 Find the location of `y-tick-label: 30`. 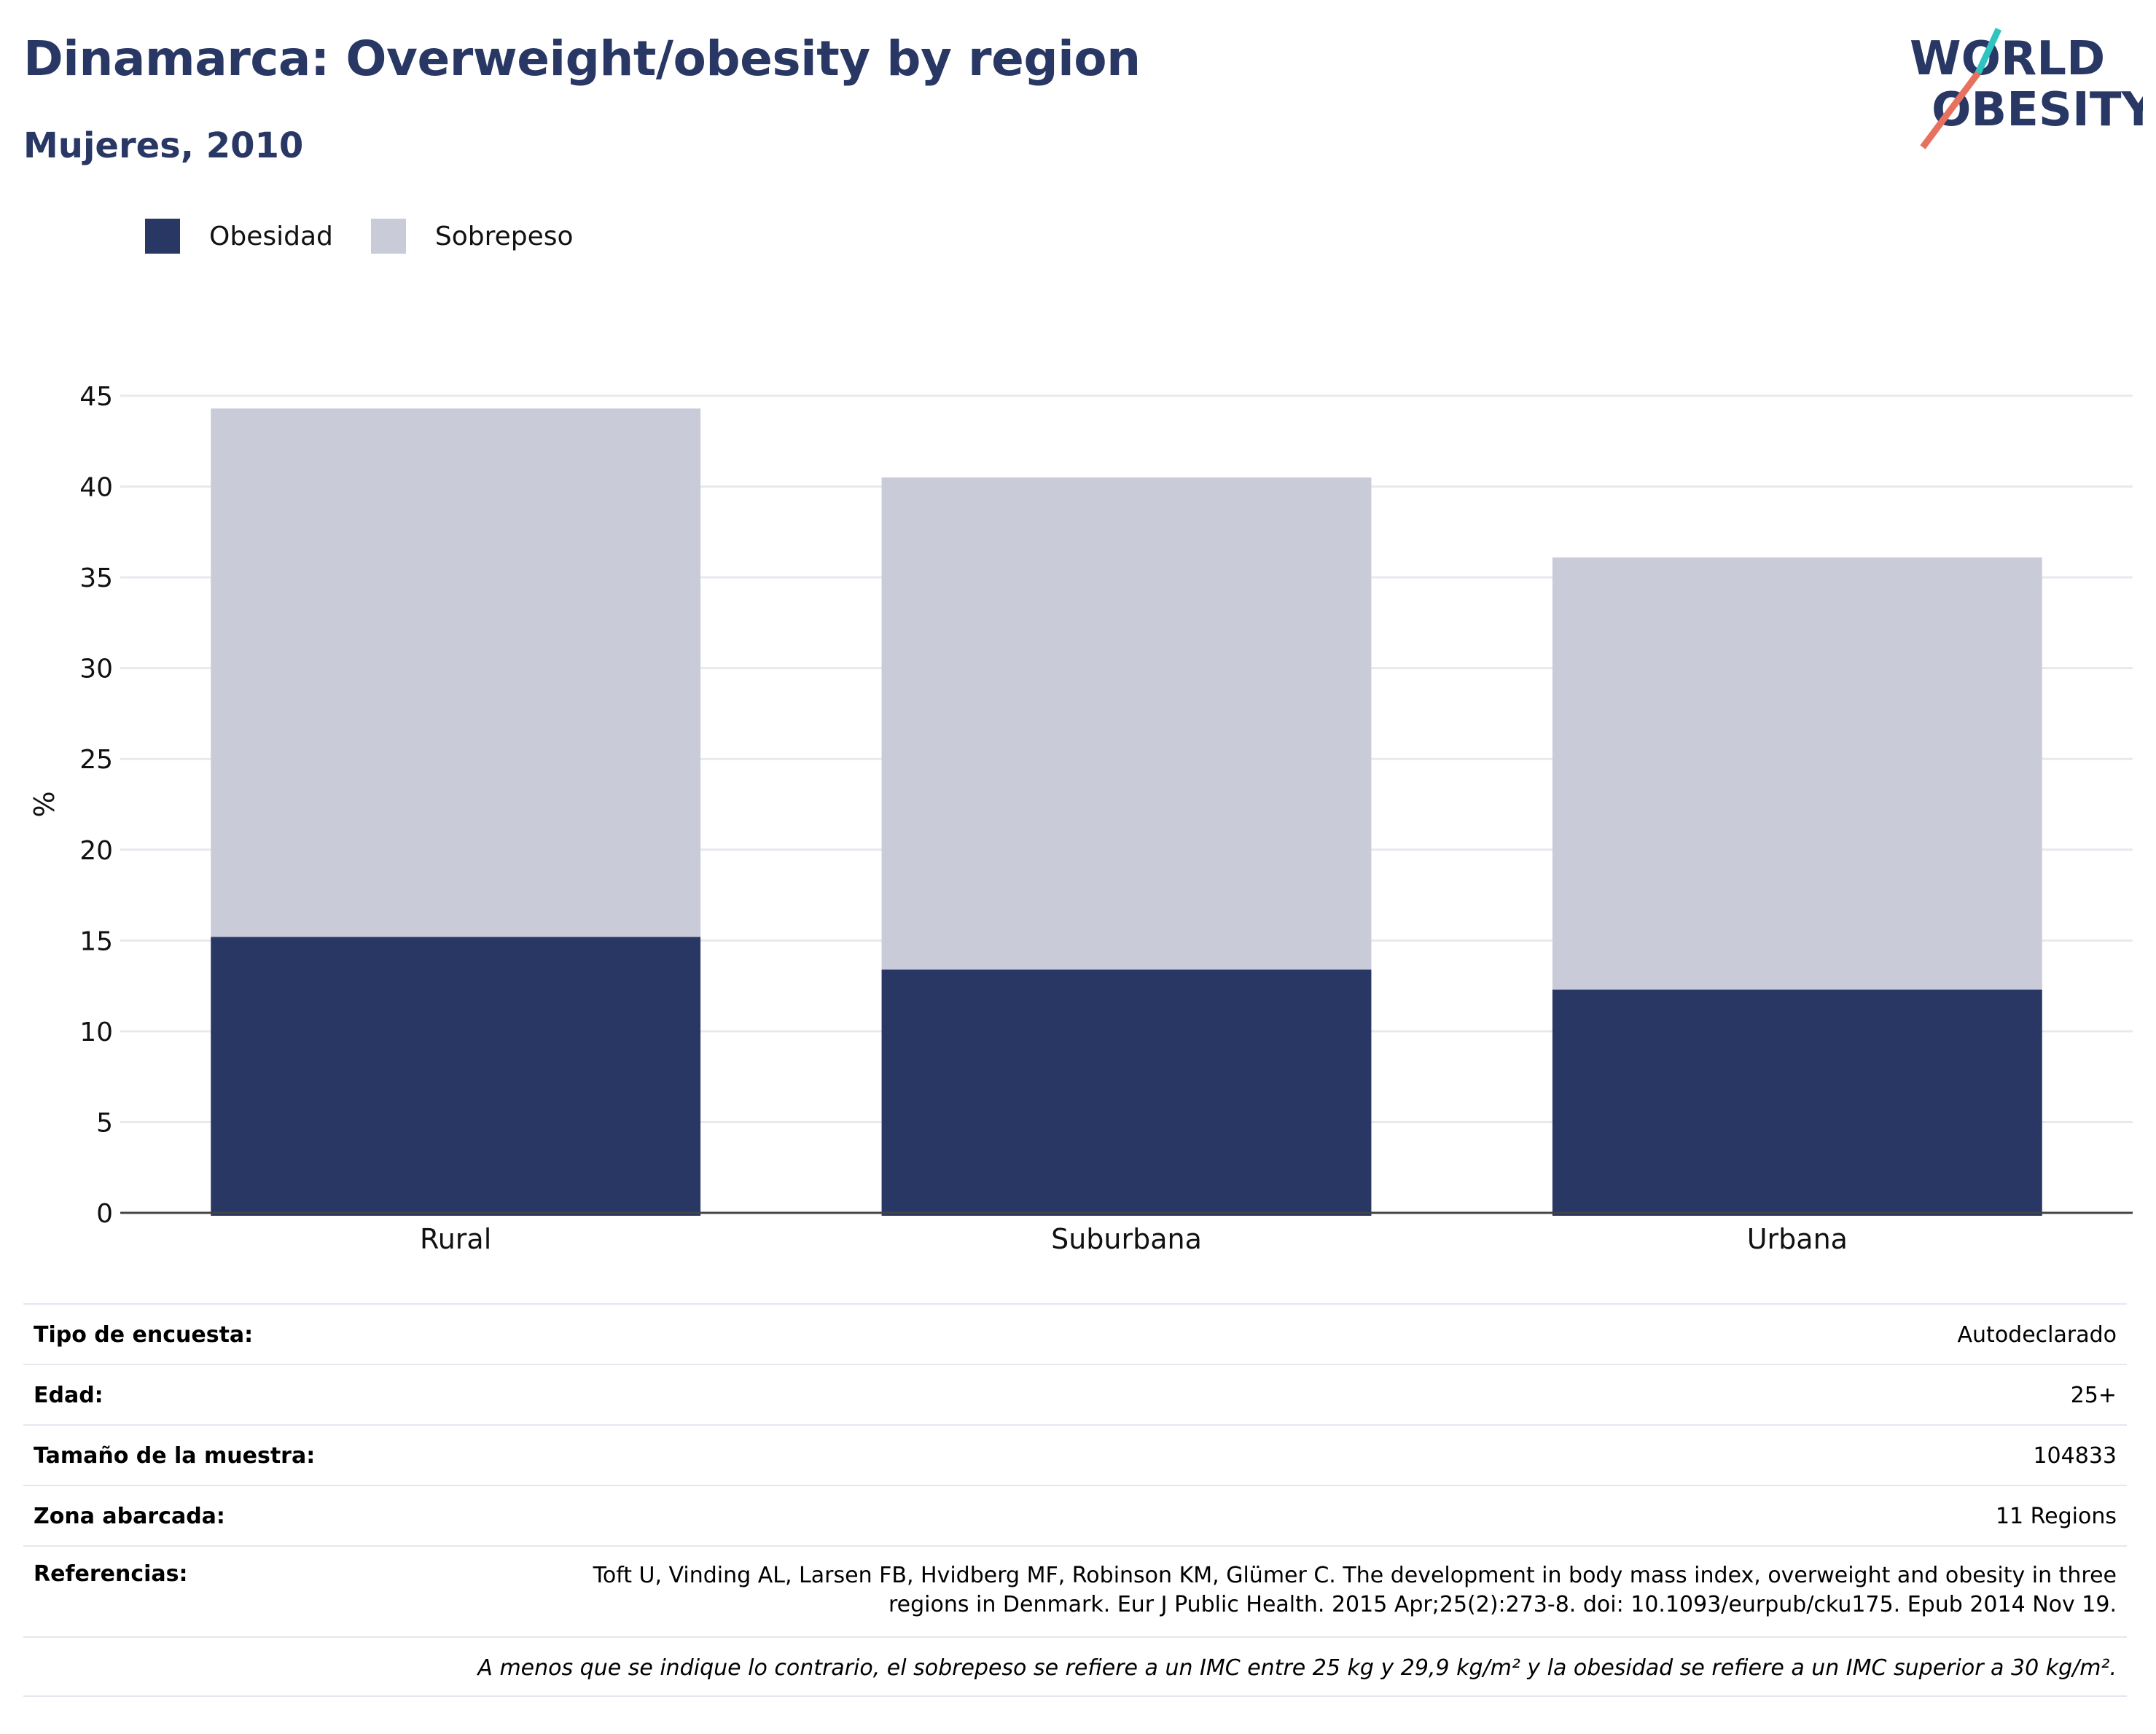

y-tick-label: 30 is located at coordinates (96, 669).